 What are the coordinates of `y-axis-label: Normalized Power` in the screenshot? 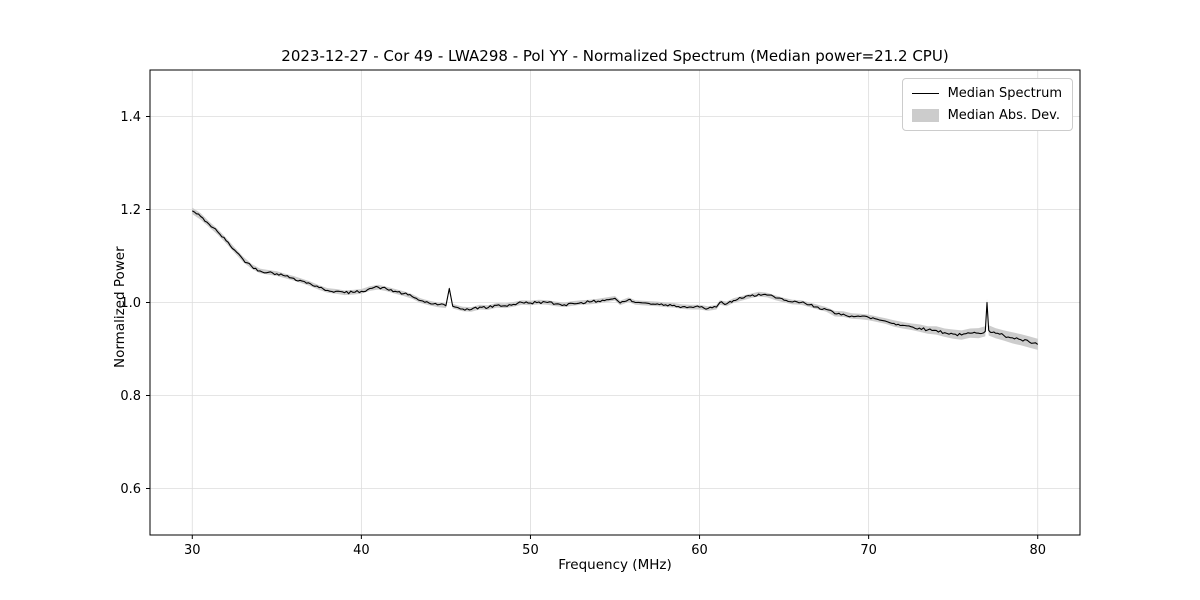 It's located at (120, 307).